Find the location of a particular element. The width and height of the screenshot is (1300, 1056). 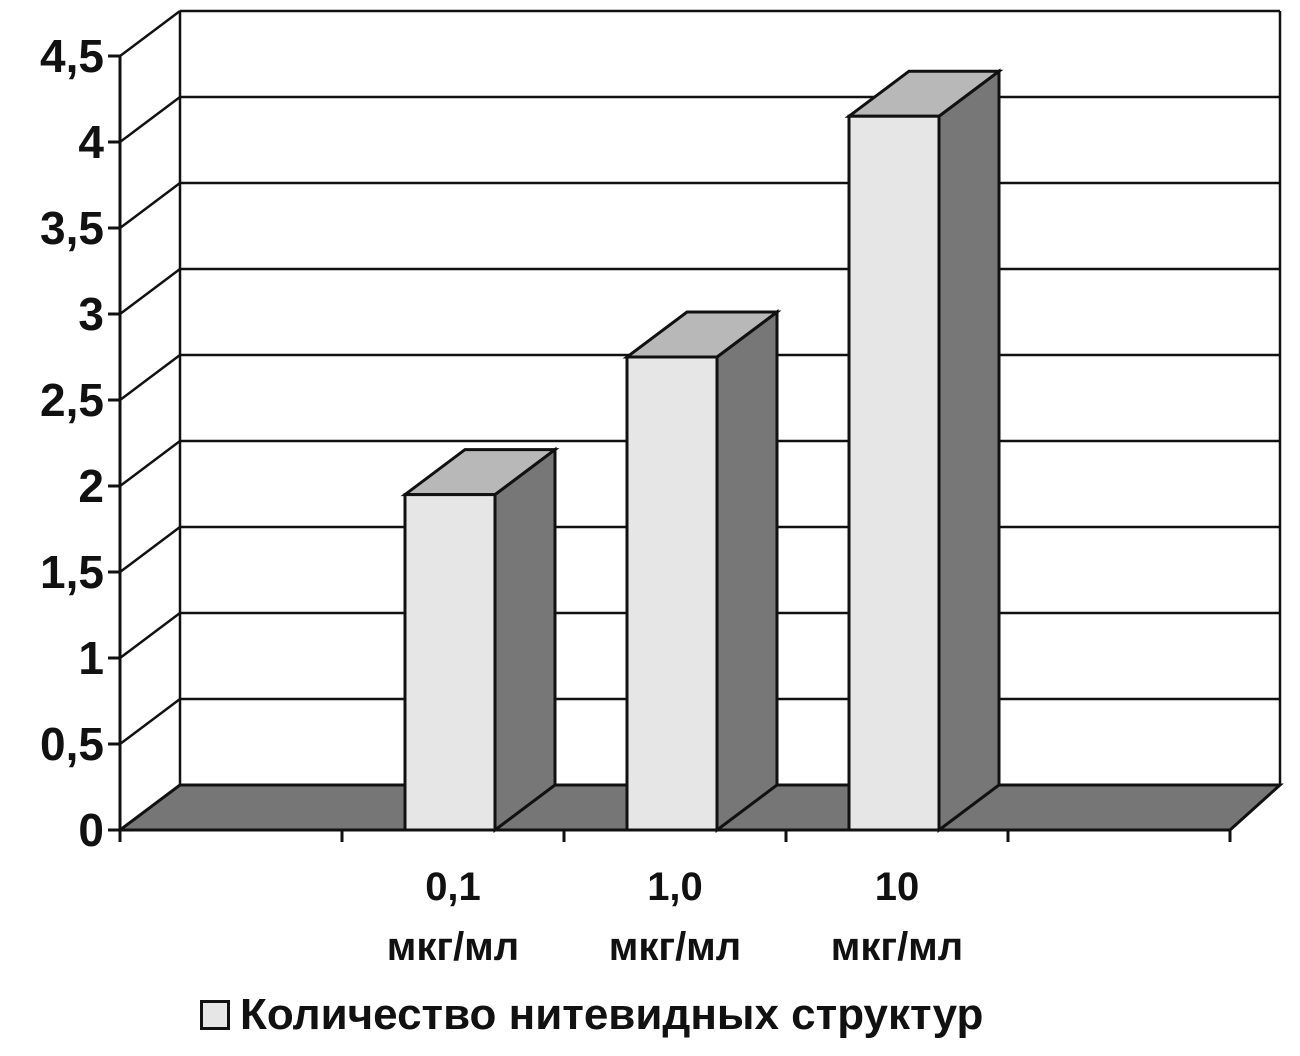

x-category-label: 1,0 is located at coordinates (675, 887).